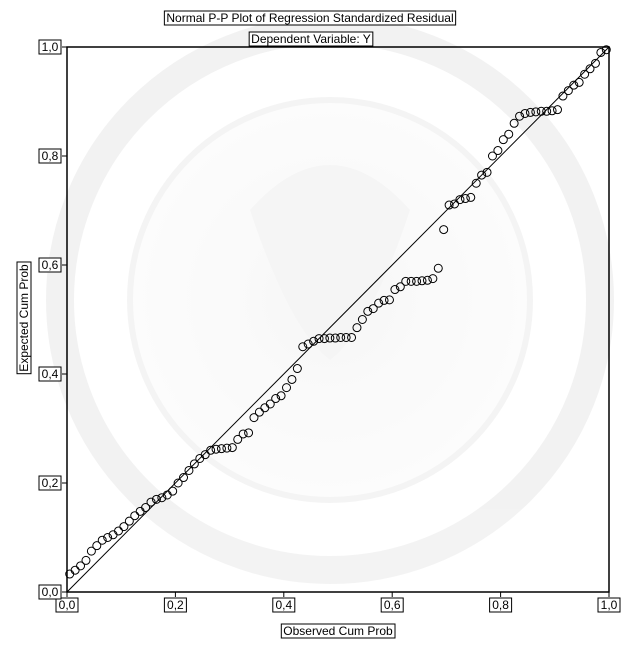 This screenshot has height=649, width=621. Describe the element at coordinates (52, 319) in the screenshot. I see `y-axis: 0,0 0,2 0,4 0,6 0,8 1,0` at that location.